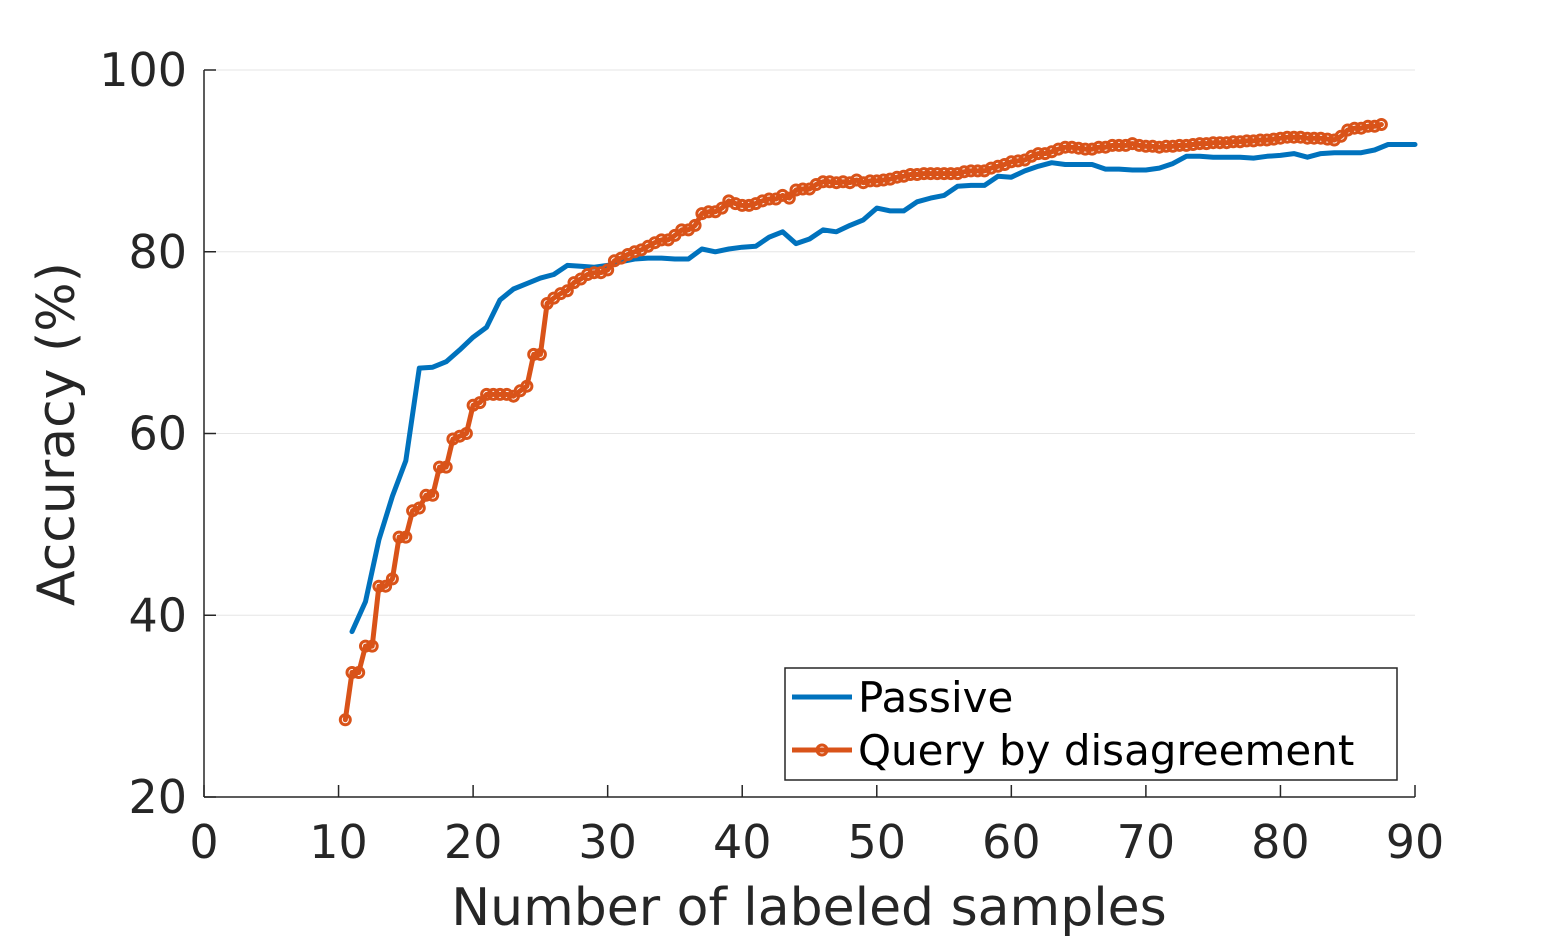  Describe the element at coordinates (157, 434) in the screenshot. I see `y-tick-label: 60` at that location.